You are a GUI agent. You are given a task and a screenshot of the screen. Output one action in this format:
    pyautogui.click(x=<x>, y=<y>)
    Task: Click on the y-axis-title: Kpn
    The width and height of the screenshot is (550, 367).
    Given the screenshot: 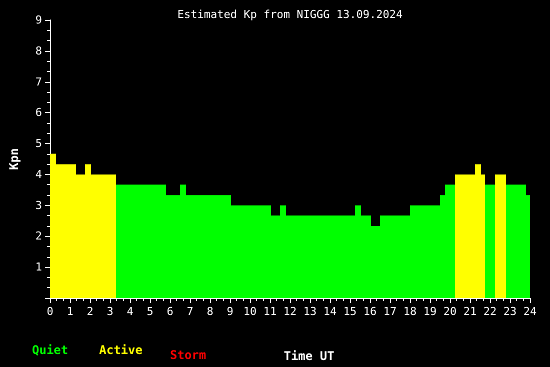 What is the action you would take?
    pyautogui.click(x=14, y=159)
    